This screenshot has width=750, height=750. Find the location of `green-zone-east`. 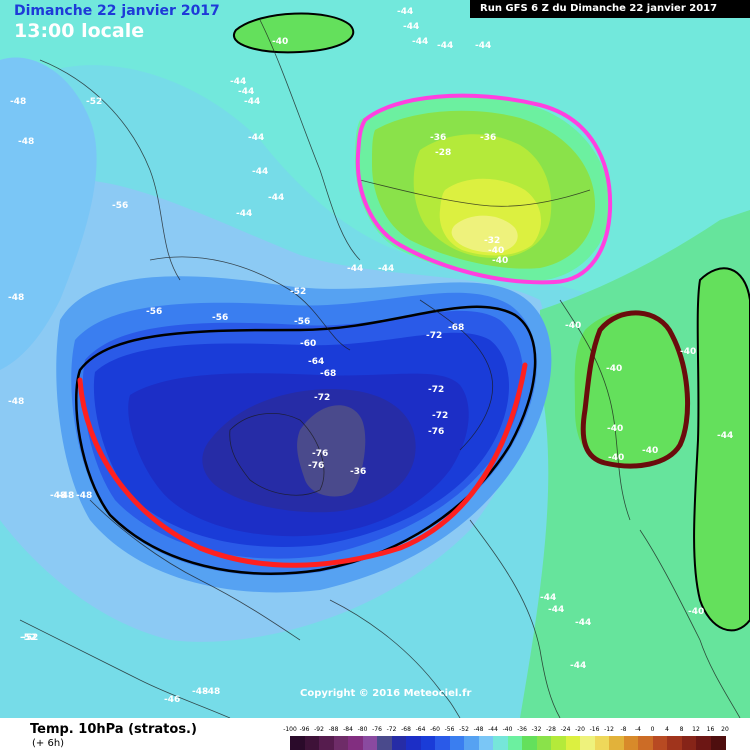

green-zone-east is located at coordinates (630, 389).